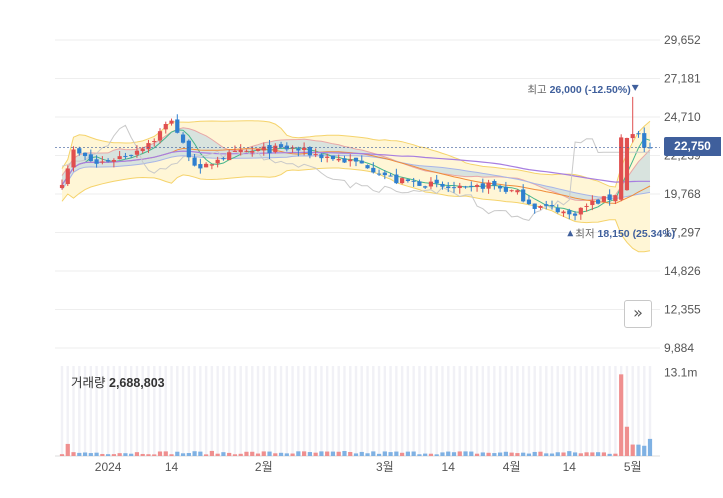  What do you see at coordinates (570, 467) in the screenshot?
I see `x-tick-label-6: 14` at bounding box center [570, 467].